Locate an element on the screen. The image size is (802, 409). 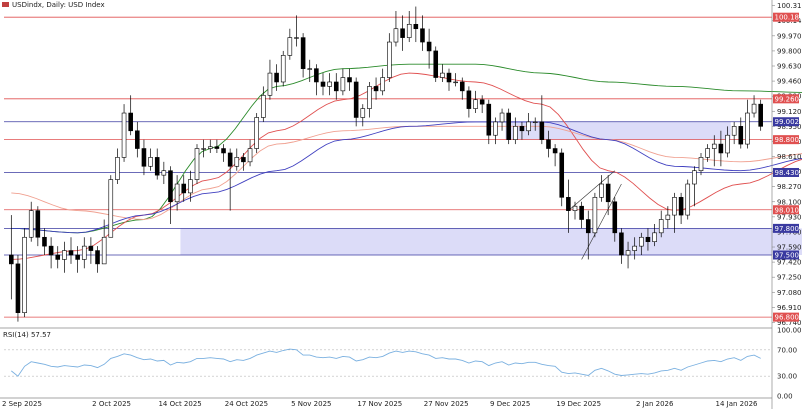
level-price-tag-label: 99.260 is located at coordinates (787, 99).